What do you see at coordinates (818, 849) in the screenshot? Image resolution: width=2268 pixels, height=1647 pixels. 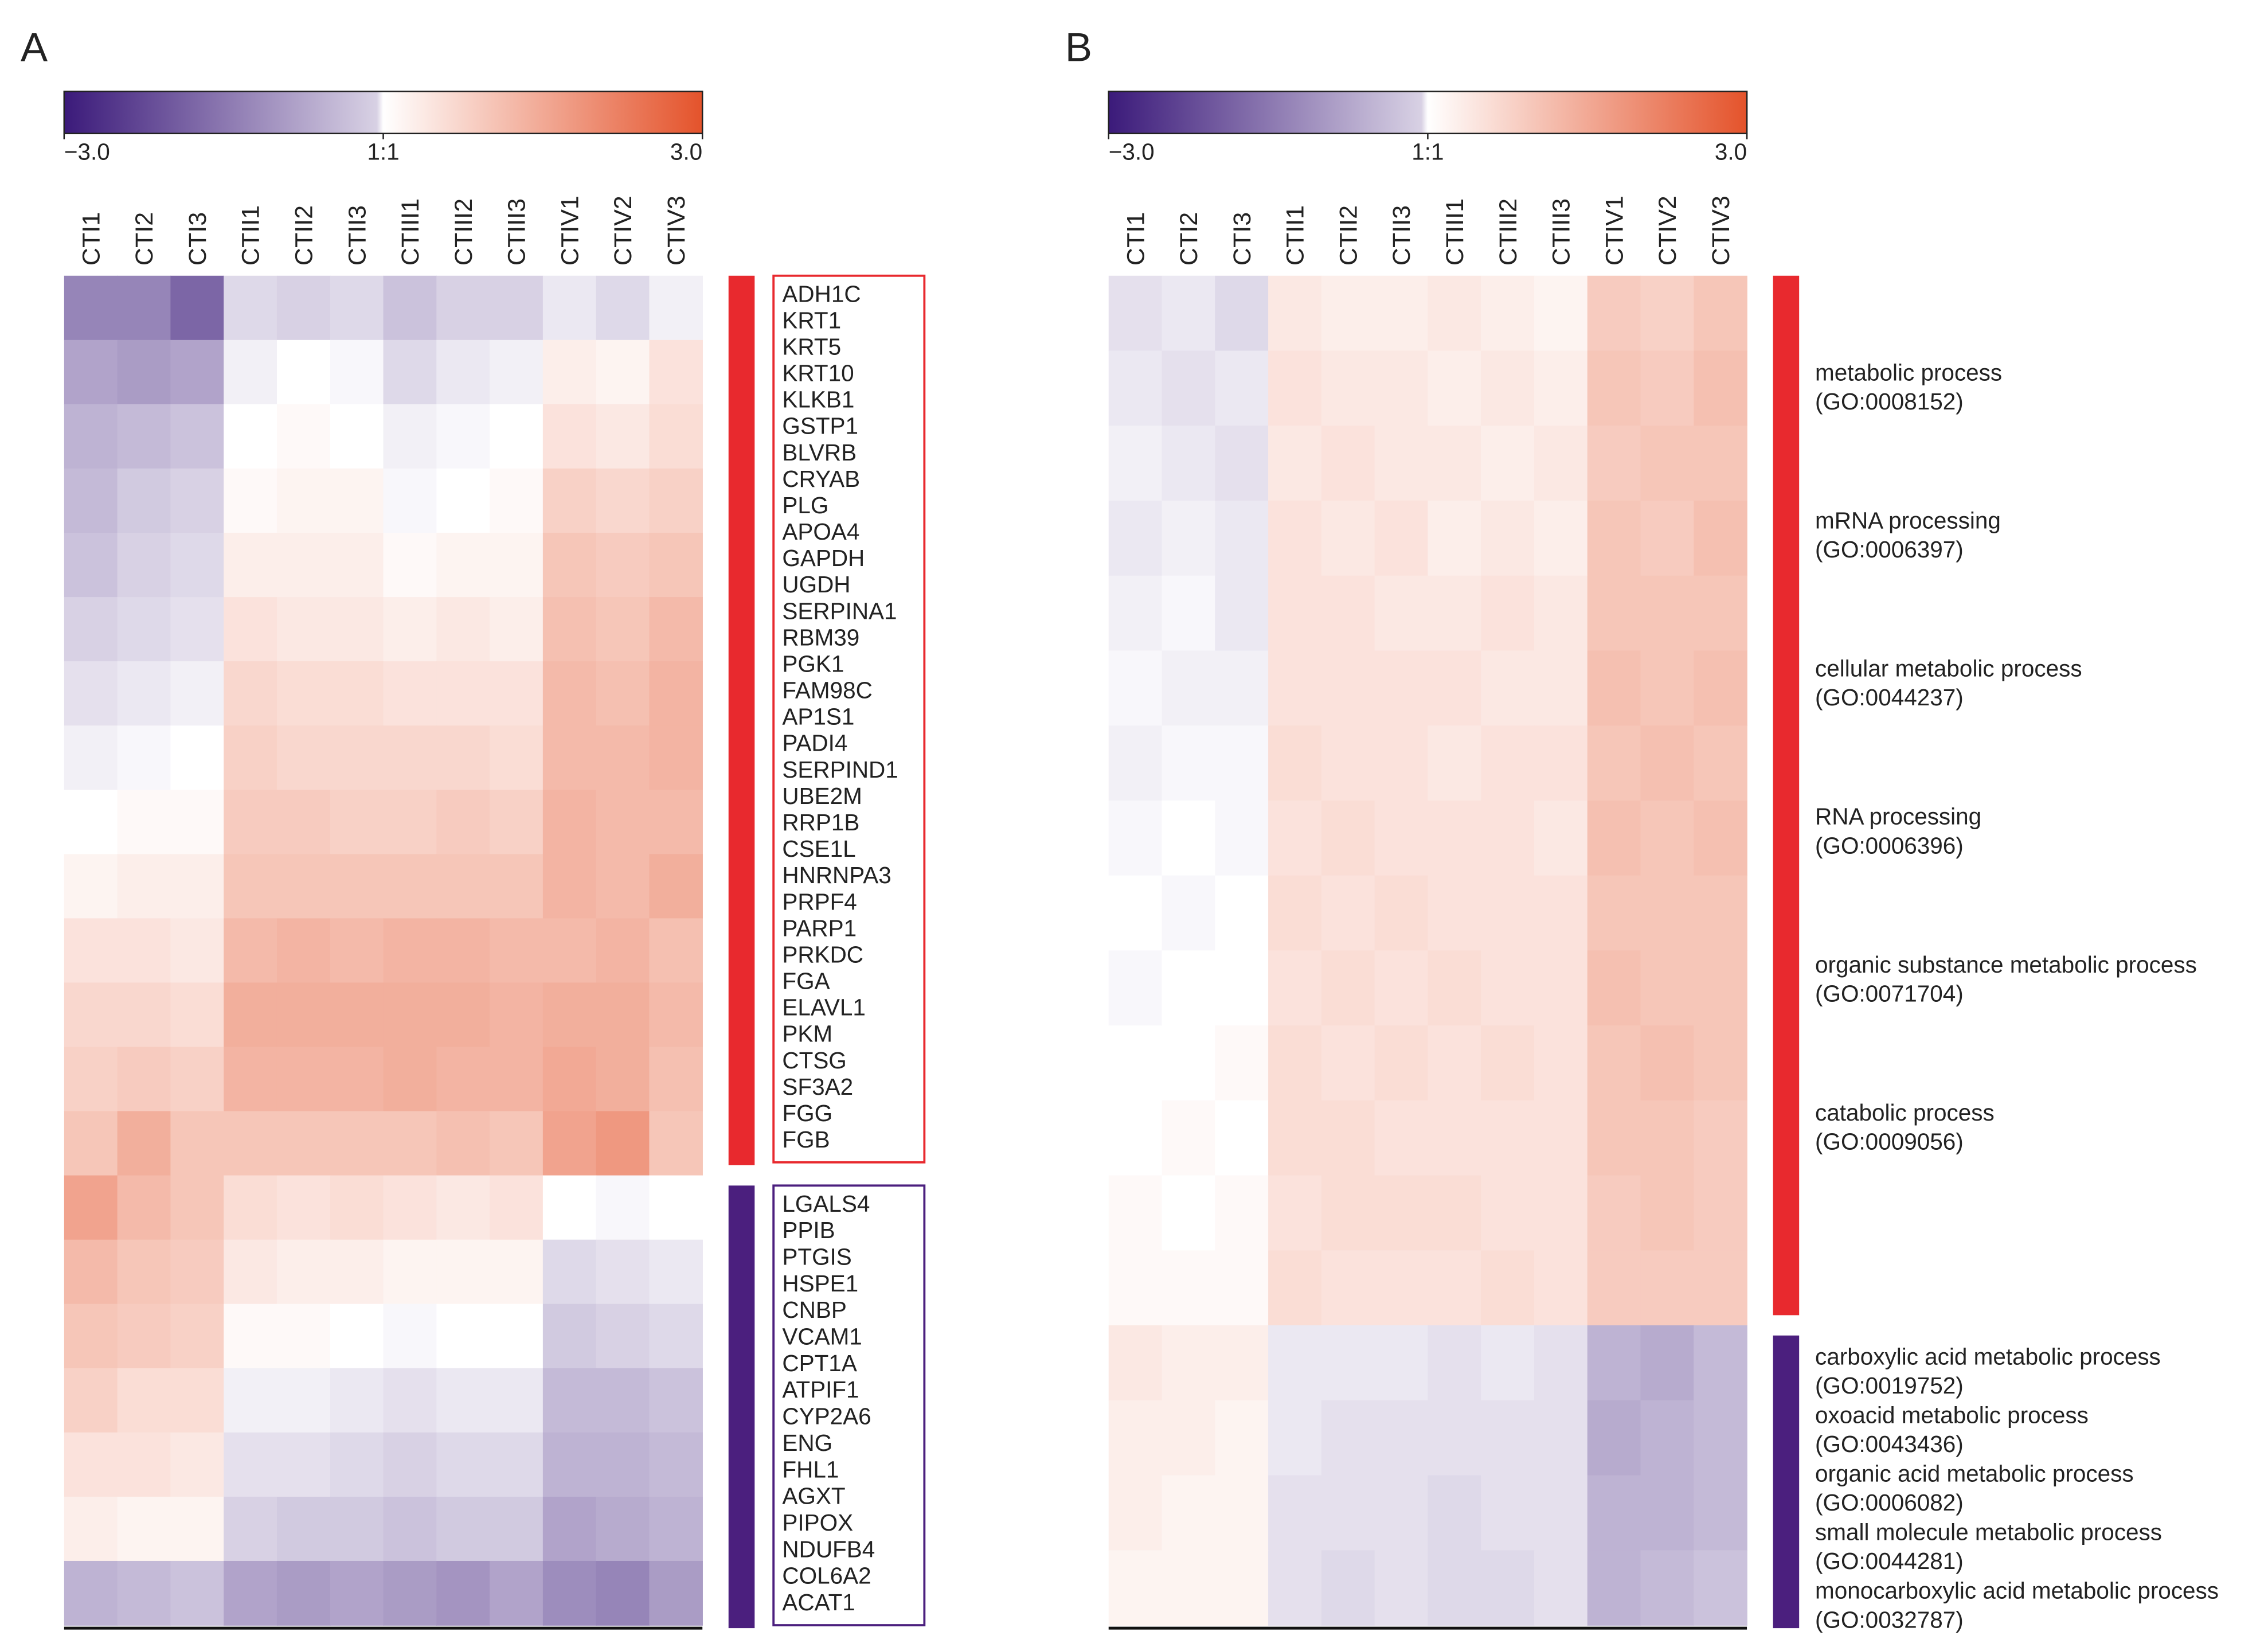 I see `gene-label: CSE1L` at bounding box center [818, 849].